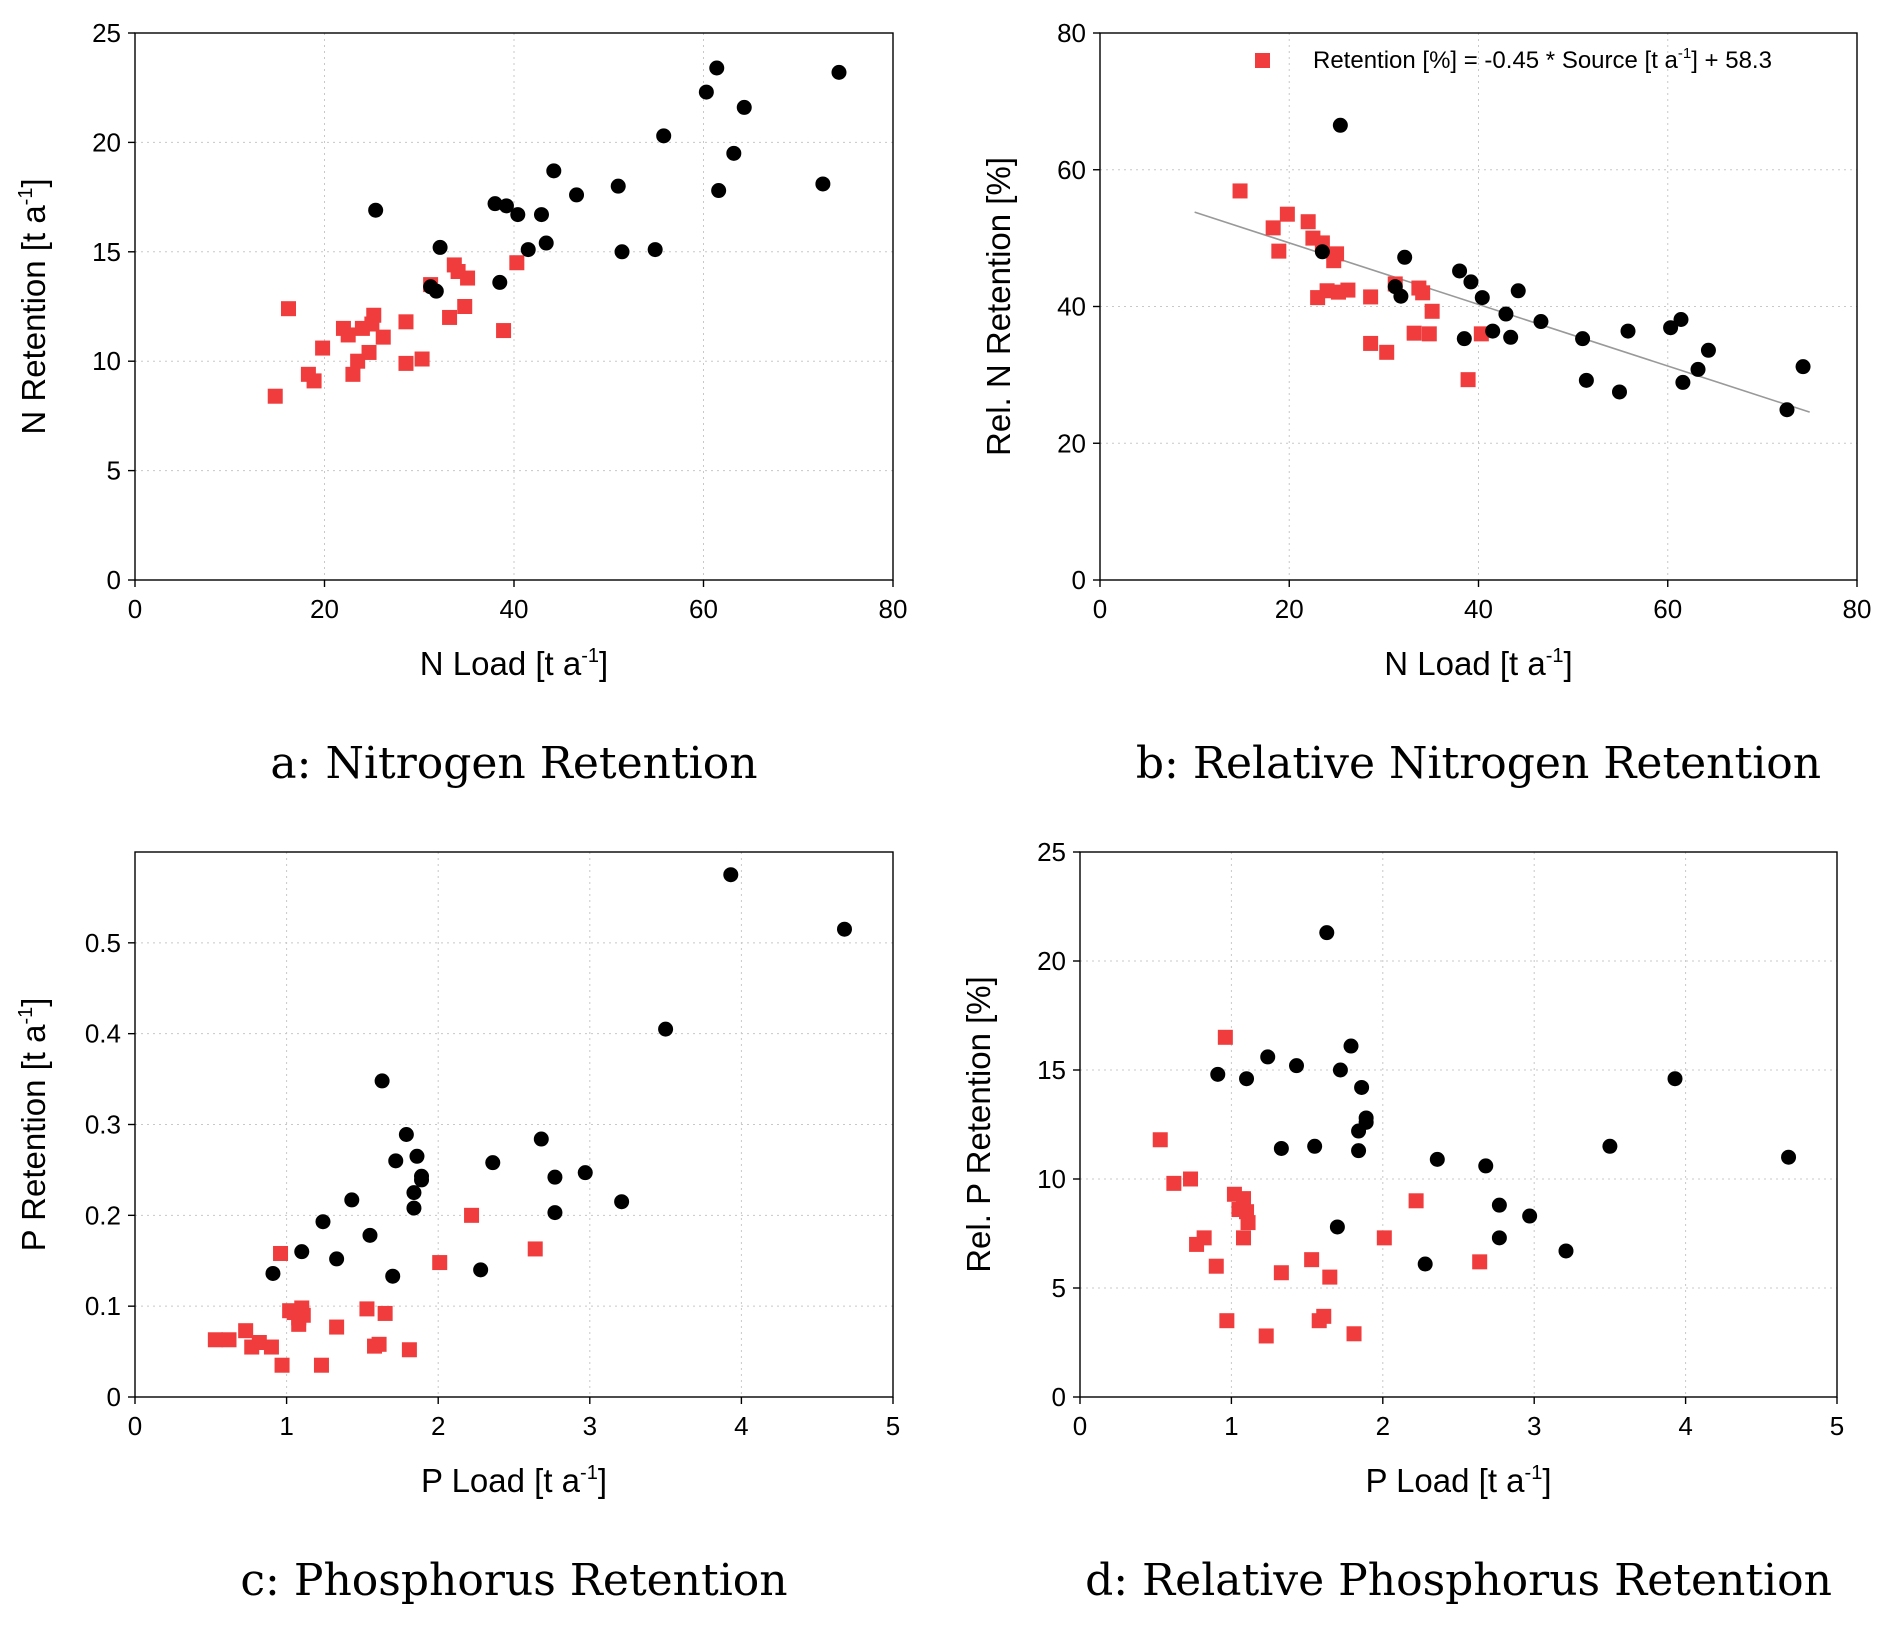 The width and height of the screenshot is (1892, 1627). Describe the element at coordinates (1857, 609) in the screenshot. I see `x-tick-label: 80` at that location.